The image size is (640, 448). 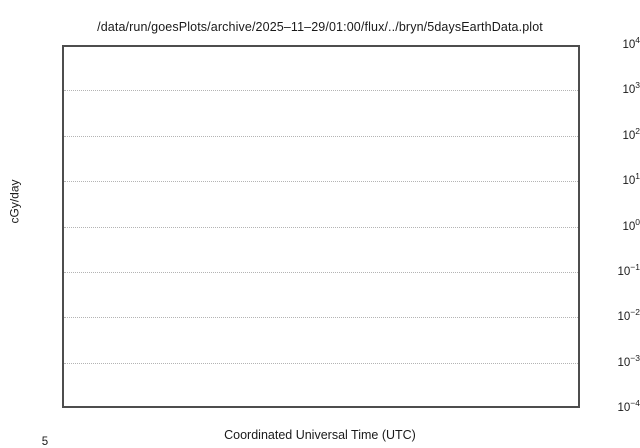 I want to click on y-axis-tick-label: 10⁴, so click(x=631, y=43).